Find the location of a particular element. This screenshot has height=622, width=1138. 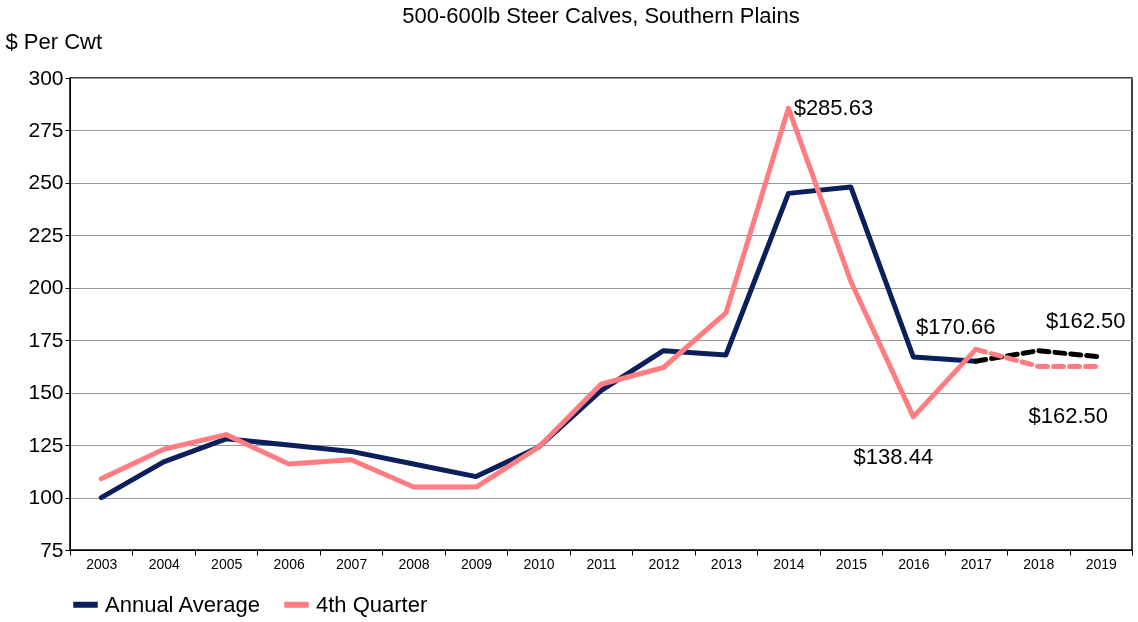

x-tick-label: 2004 is located at coordinates (164, 563).